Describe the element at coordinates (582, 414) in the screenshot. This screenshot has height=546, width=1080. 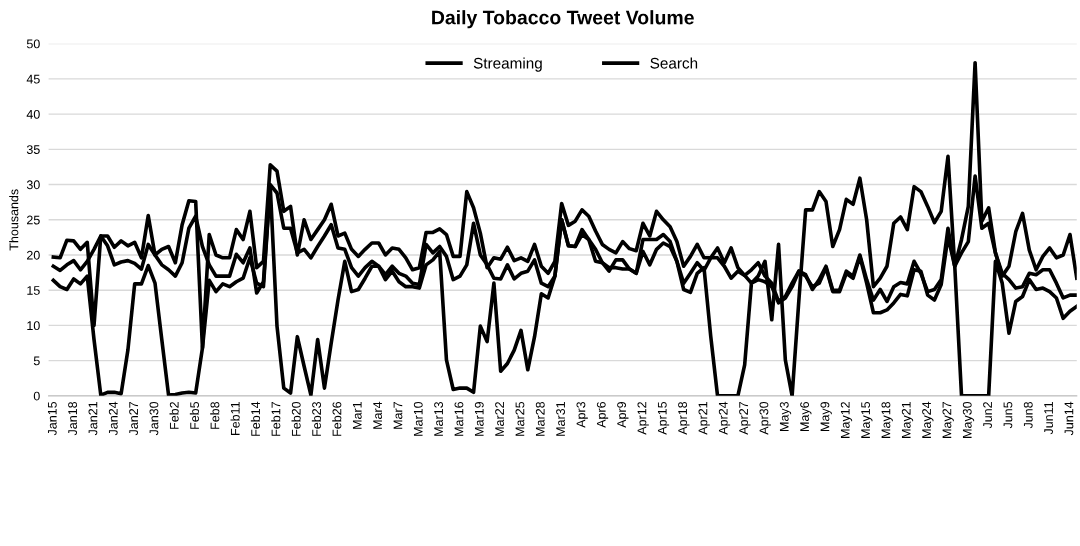
I see `x-tick-label: Apr3` at that location.